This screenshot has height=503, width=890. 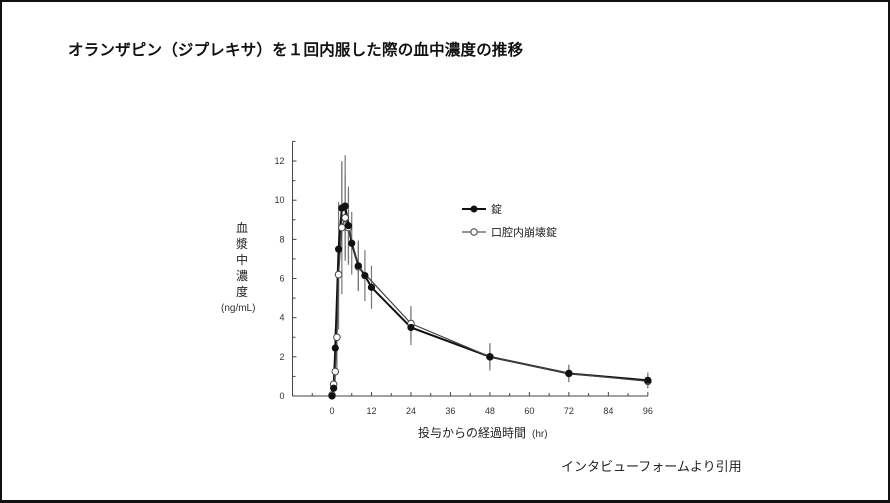 I want to click on x-tick-label: 48, so click(x=490, y=411).